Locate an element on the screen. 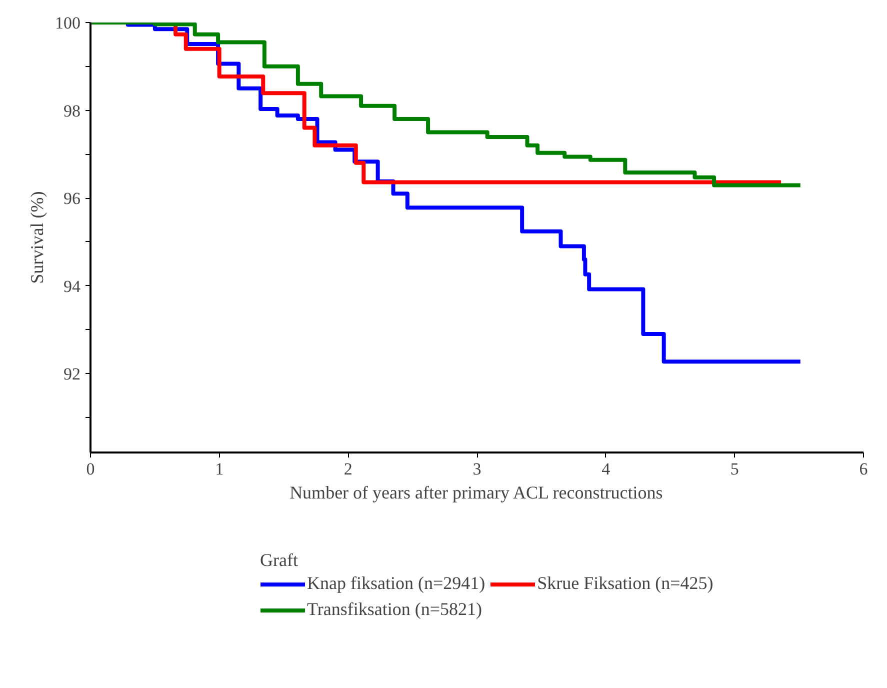 Image resolution: width=887 pixels, height=688 pixels. y-tick-label: 100 is located at coordinates (67, 23).